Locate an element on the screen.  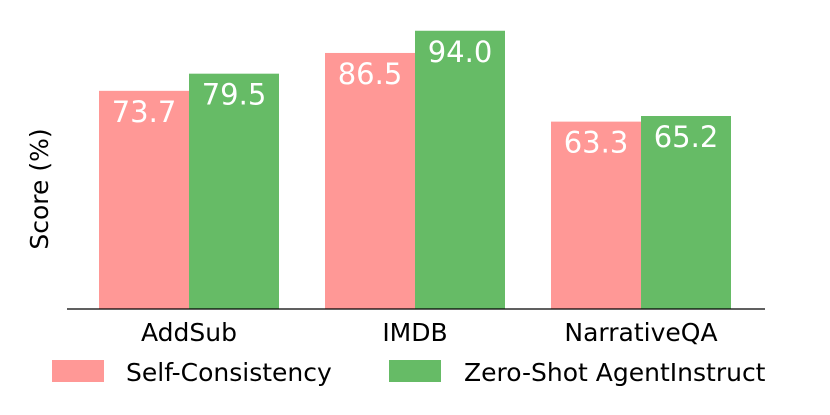
bar-narrativeqa-self-consistency is located at coordinates (596, 215).